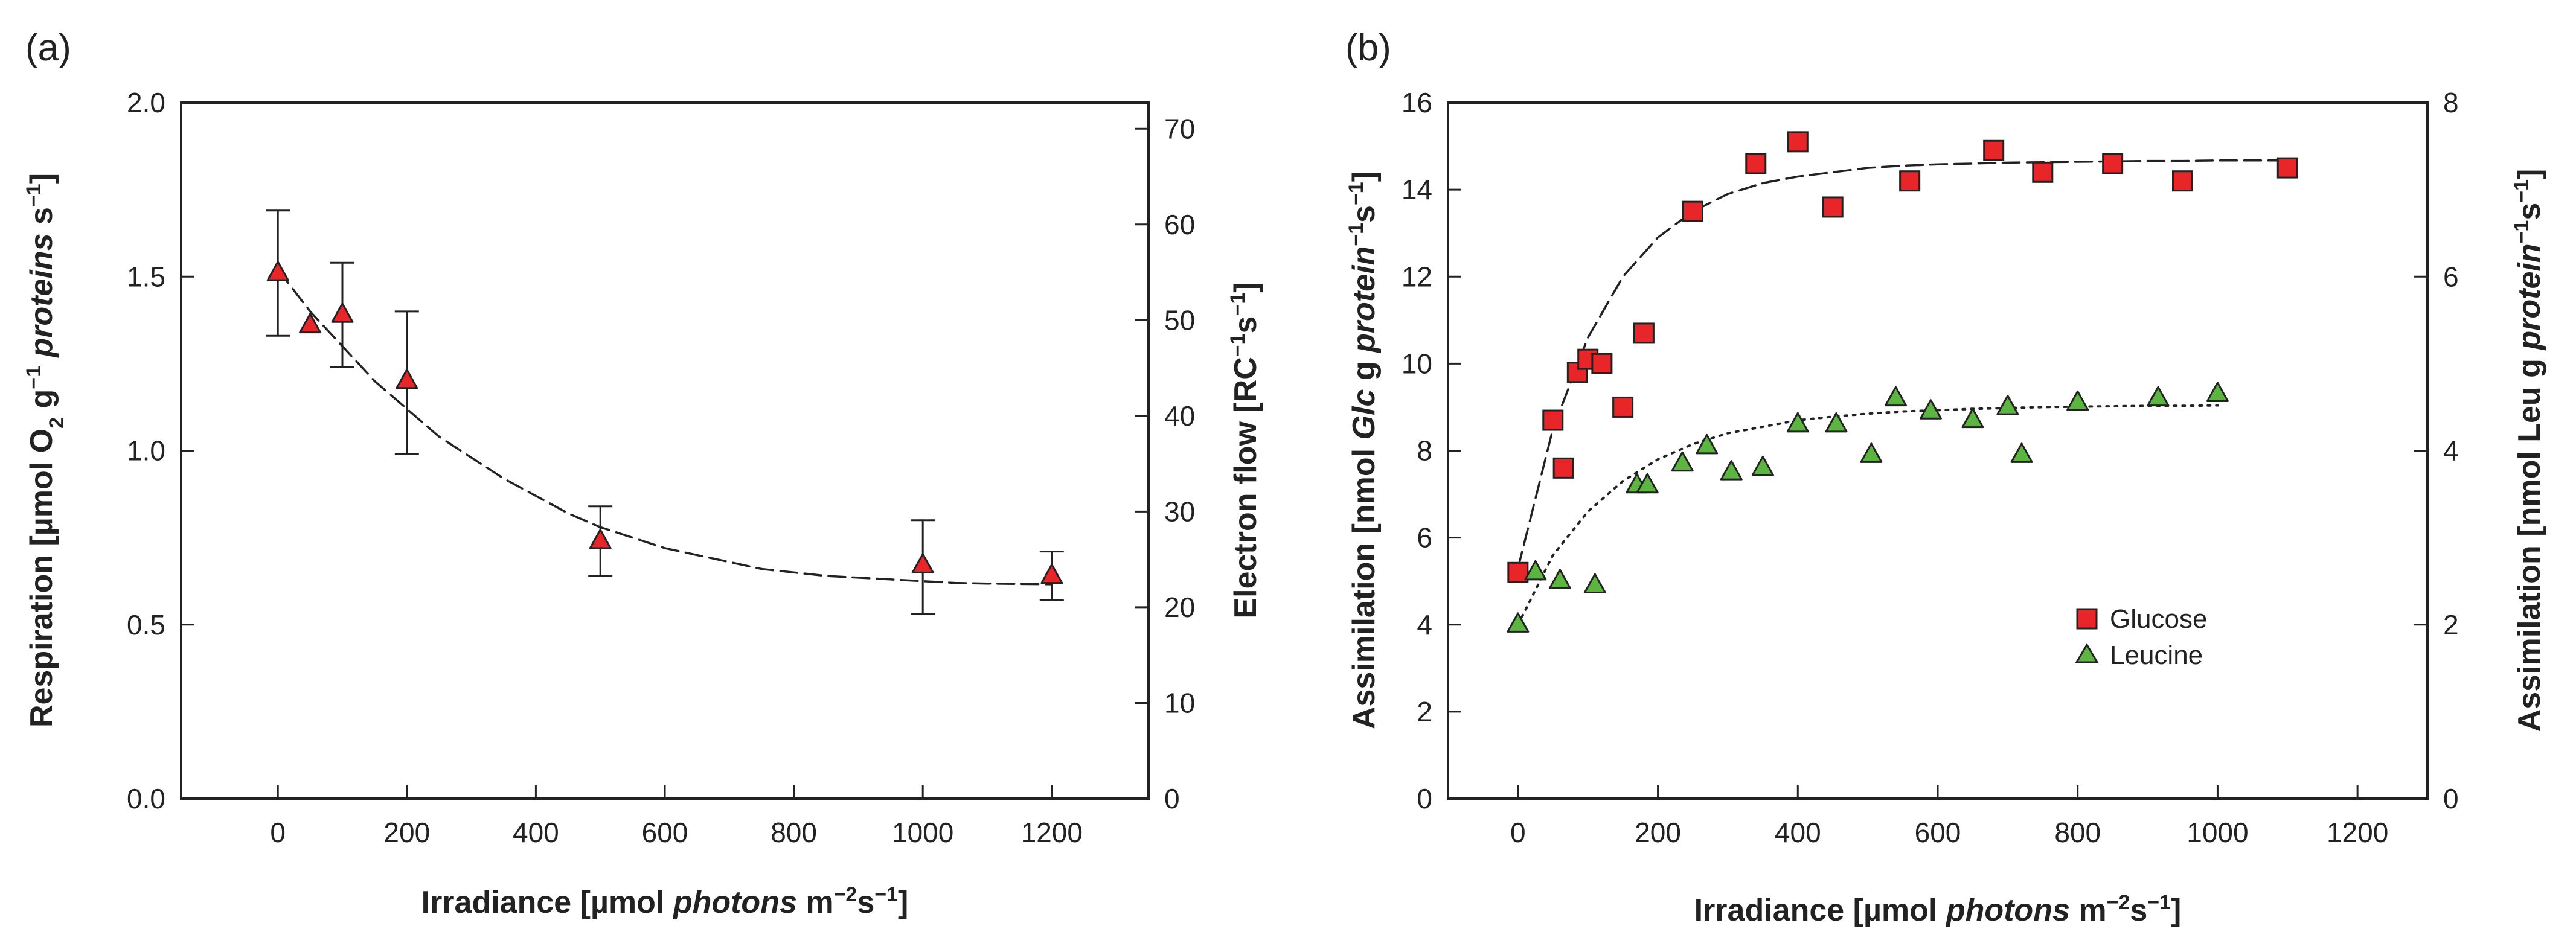  Describe the element at coordinates (1867, 515) in the screenshot. I see `leucine-fit-line` at that location.